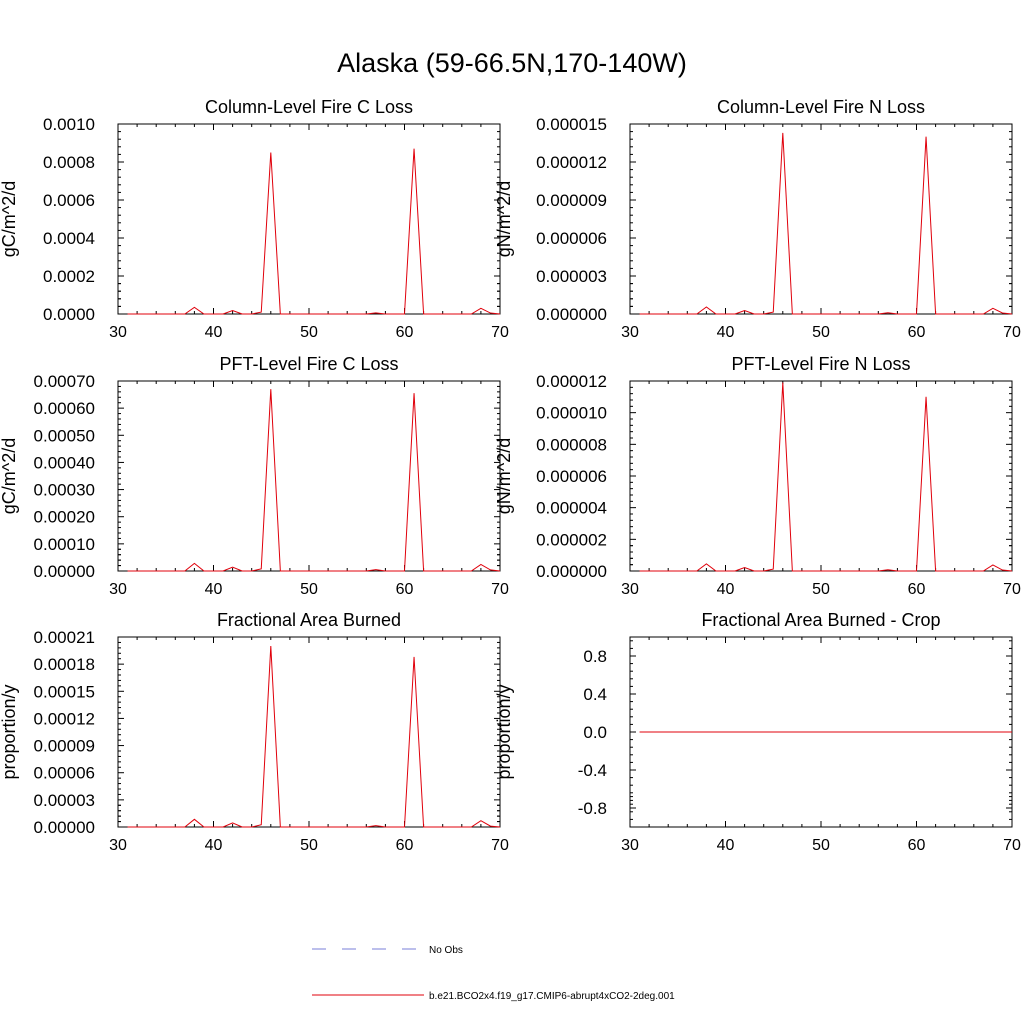  I want to click on y-tick-label: 0.0006, so click(69, 200).